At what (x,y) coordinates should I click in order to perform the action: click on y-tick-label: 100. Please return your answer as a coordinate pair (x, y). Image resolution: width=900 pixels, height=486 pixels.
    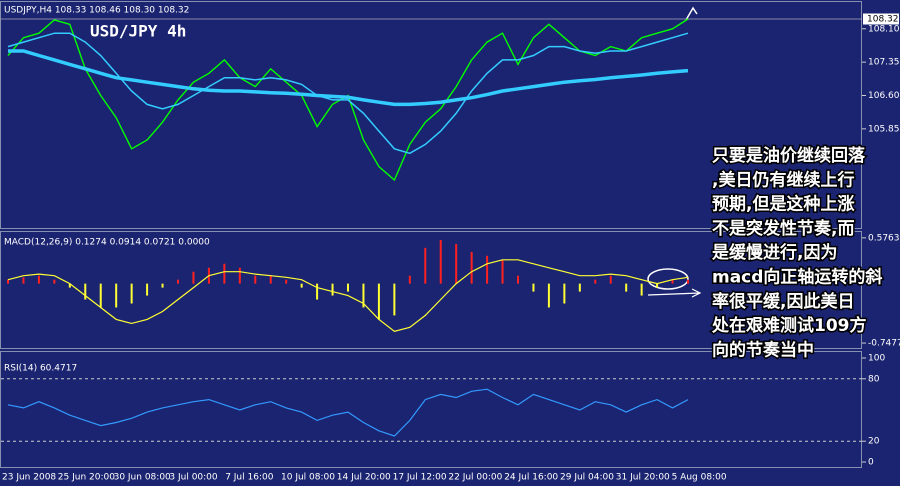
    Looking at the image, I should click on (876, 359).